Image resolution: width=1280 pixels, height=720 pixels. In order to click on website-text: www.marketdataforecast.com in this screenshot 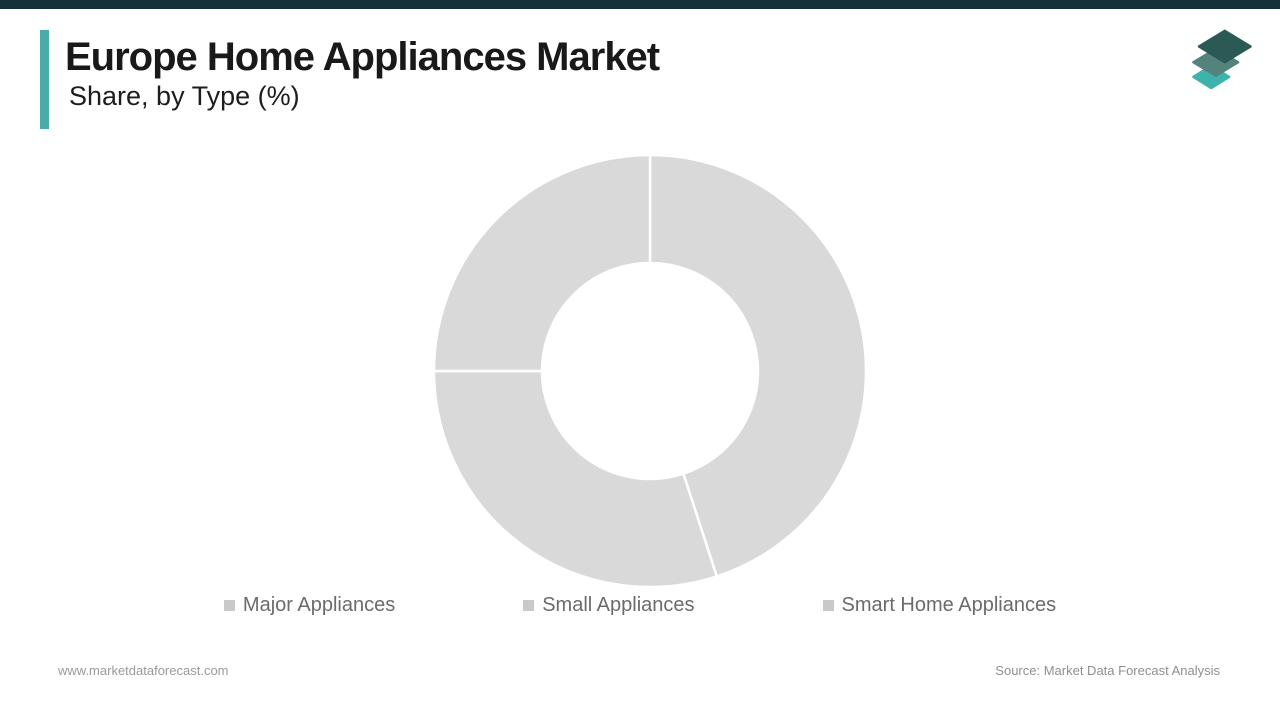, I will do `click(143, 670)`.